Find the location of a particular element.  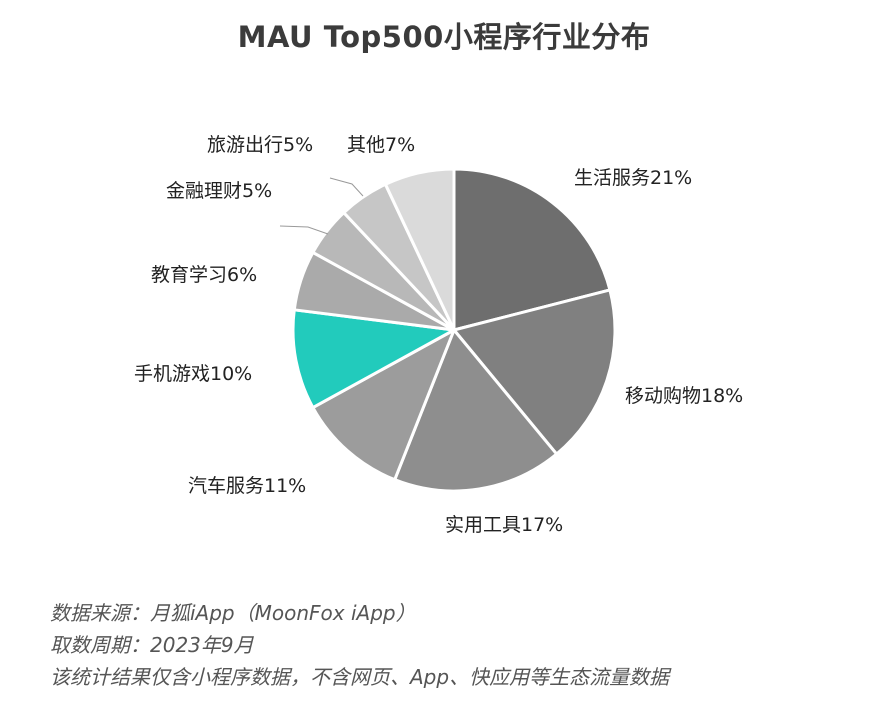

slice-label-3: 实用工具17% is located at coordinates (504, 525).